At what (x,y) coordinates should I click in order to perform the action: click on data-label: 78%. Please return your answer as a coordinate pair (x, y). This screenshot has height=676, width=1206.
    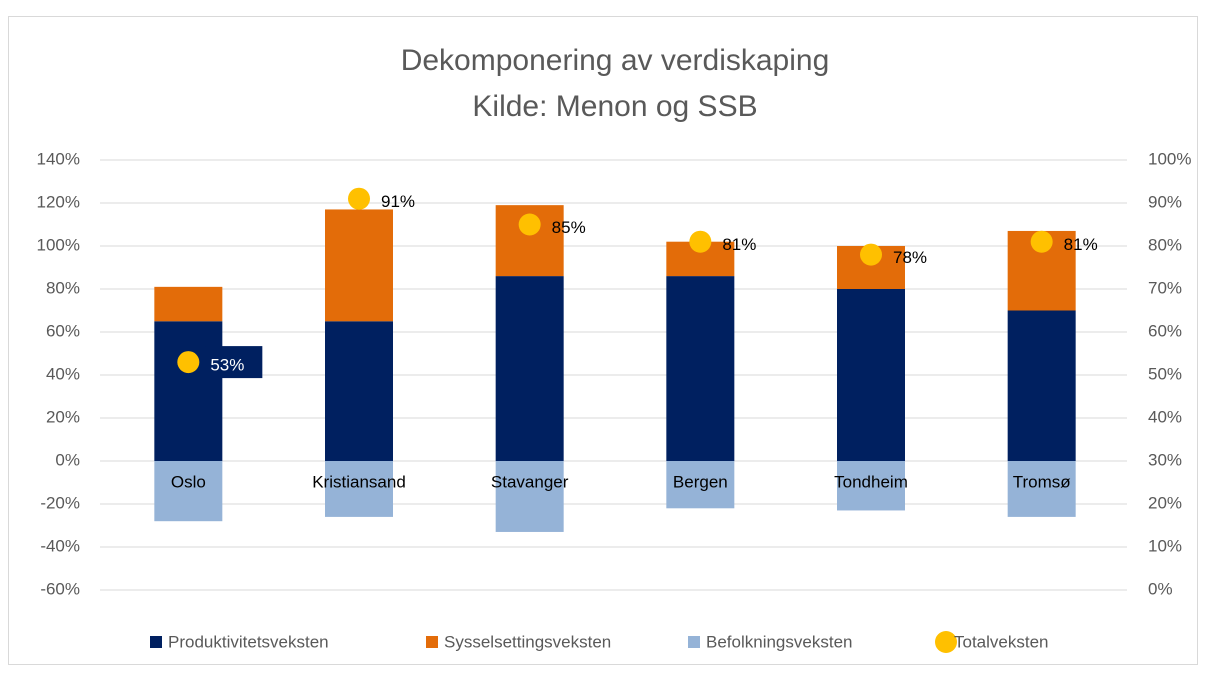
    Looking at the image, I should click on (910, 257).